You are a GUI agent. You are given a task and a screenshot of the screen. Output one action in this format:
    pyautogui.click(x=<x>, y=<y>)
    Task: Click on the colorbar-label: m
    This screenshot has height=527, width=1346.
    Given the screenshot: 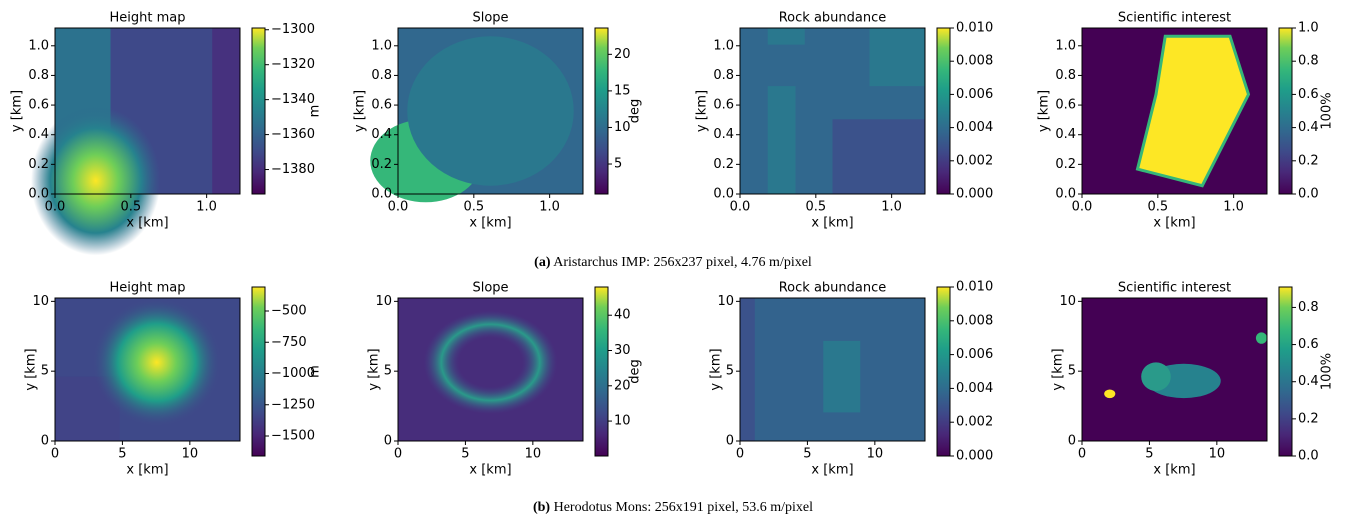 What is the action you would take?
    pyautogui.click(x=315, y=371)
    